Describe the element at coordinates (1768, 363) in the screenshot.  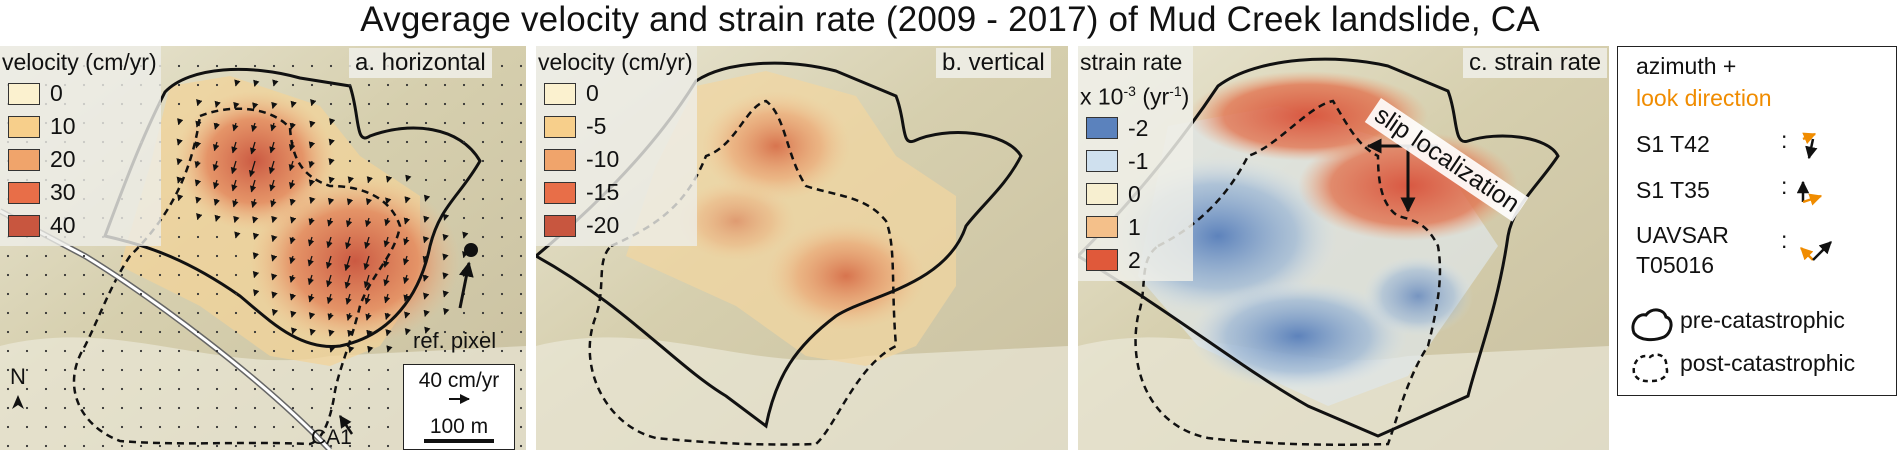
I see `key-post: post-catastrophic` at that location.